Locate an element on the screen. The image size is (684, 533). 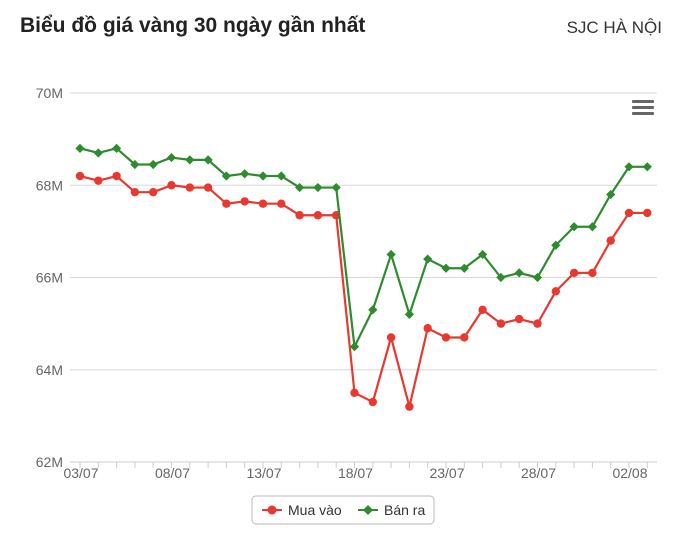
y-tick-label: 66M is located at coordinates (49, 278).